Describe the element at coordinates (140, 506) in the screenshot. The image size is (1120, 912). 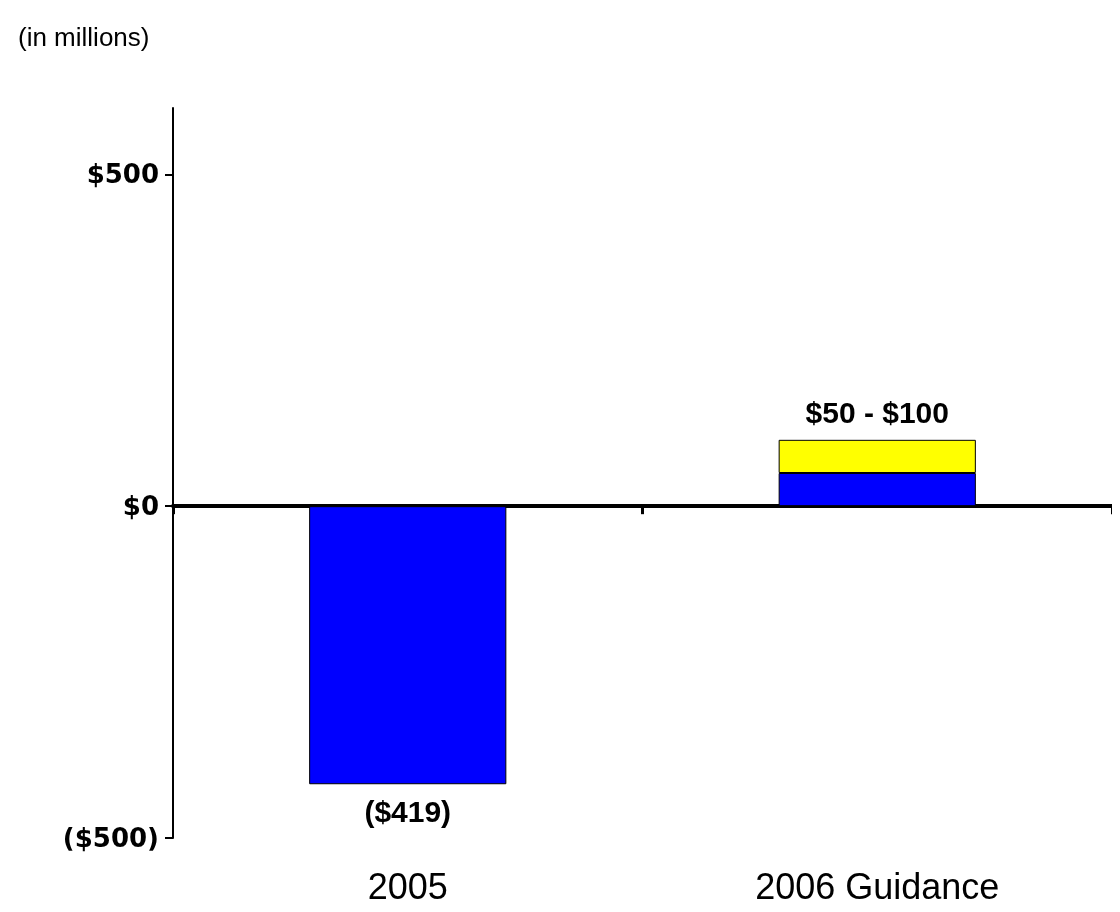
I see `y-tick-label: $0` at that location.